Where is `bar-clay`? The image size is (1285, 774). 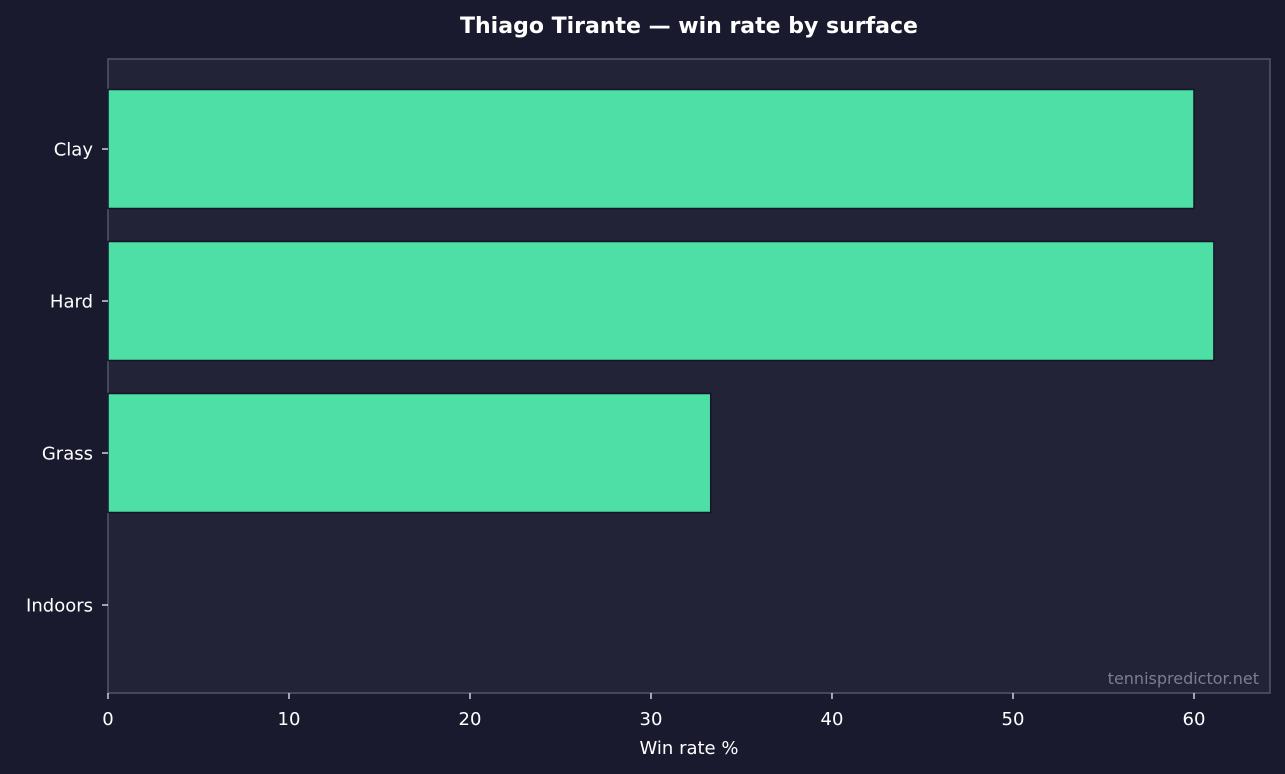 bar-clay is located at coordinates (651, 149).